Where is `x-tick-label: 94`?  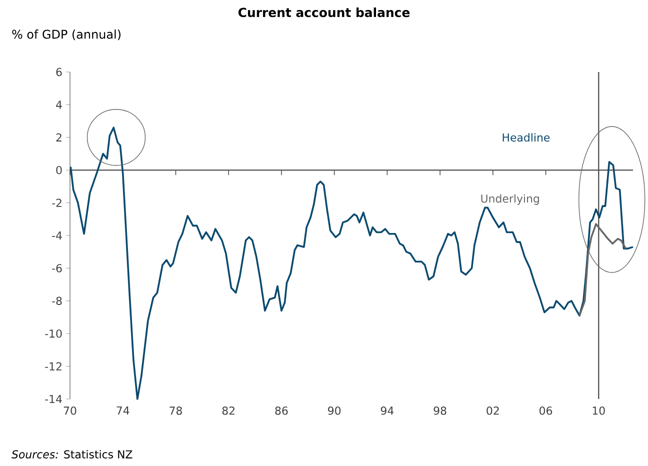 x-tick-label: 94 is located at coordinates (387, 410).